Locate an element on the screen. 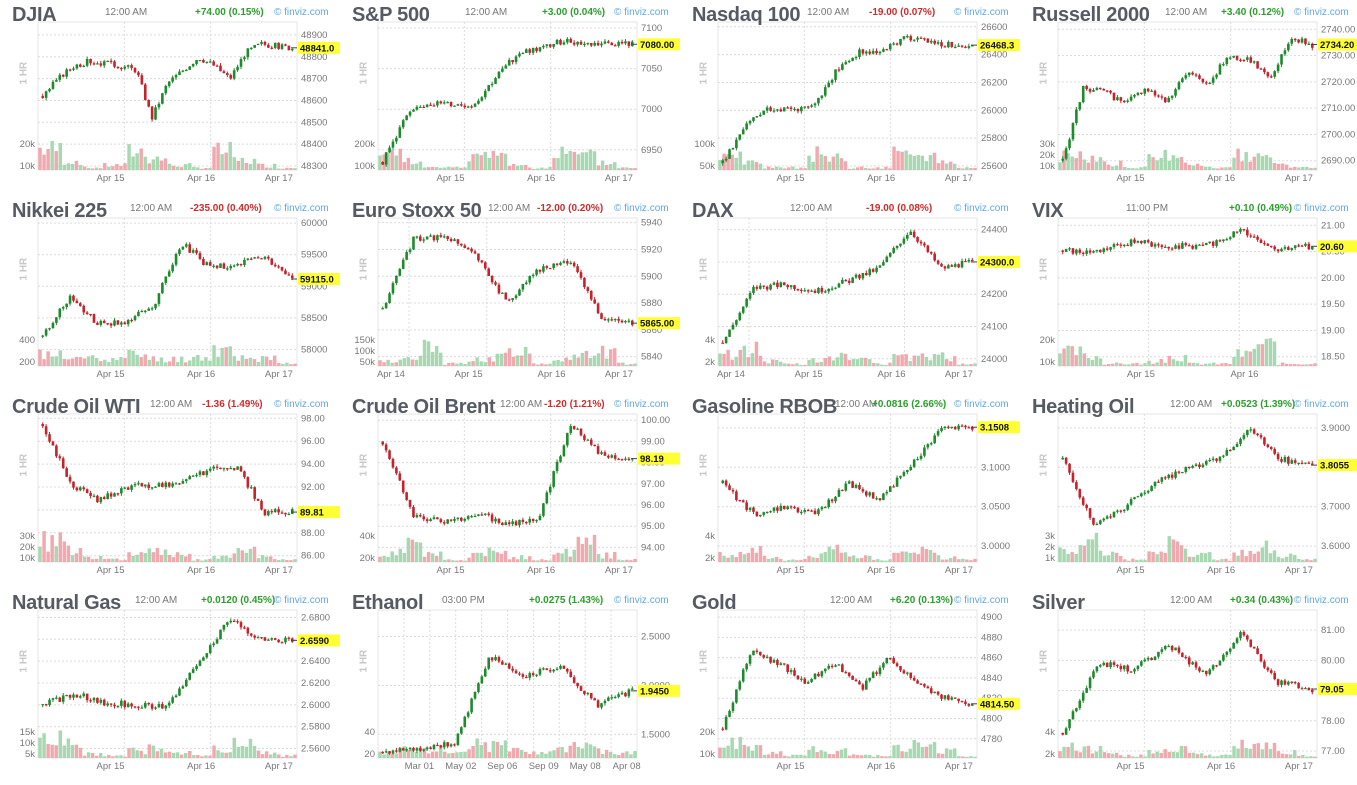 Image resolution: width=1357 pixels, height=785 pixels. ticker-title: Crude Oil Brent is located at coordinates (424, 407).